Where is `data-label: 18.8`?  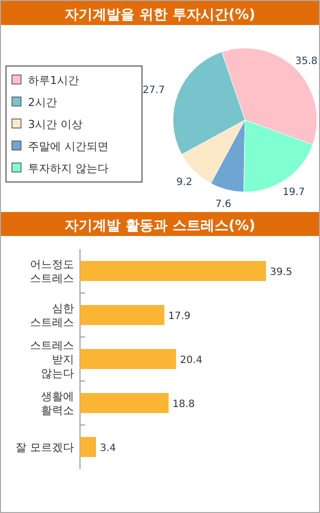
data-label: 18.8 is located at coordinates (183, 404).